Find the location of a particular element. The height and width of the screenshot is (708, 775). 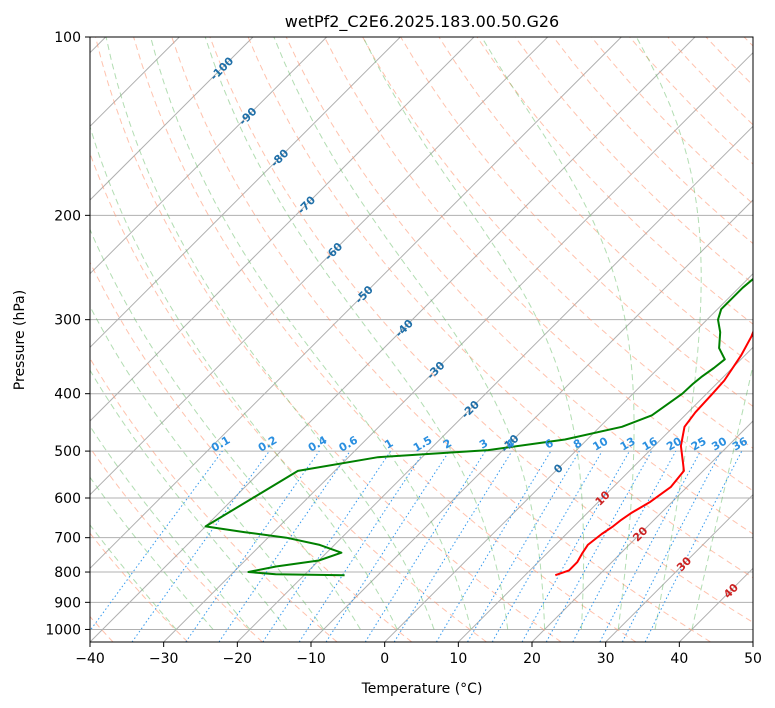

y-axis: 100 200 300 400 500 600 700 800 900 1000 is located at coordinates (67, 334).